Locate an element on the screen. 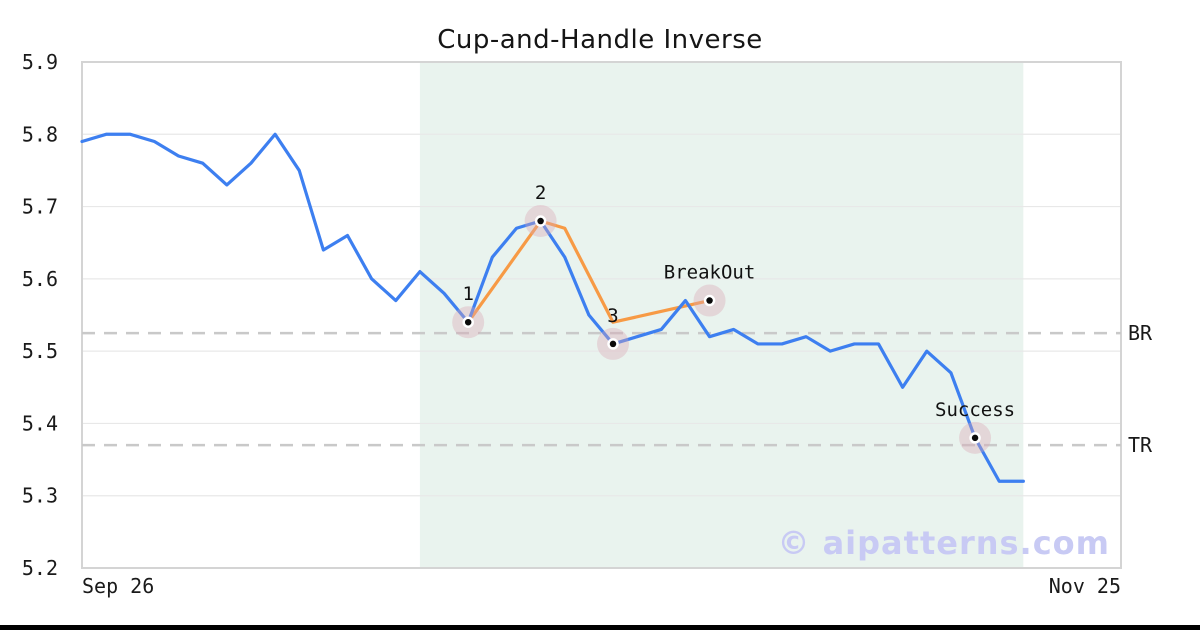 The height and width of the screenshot is (630, 1200). chart-title: Cup-and-Handle Inverse is located at coordinates (600, 40).